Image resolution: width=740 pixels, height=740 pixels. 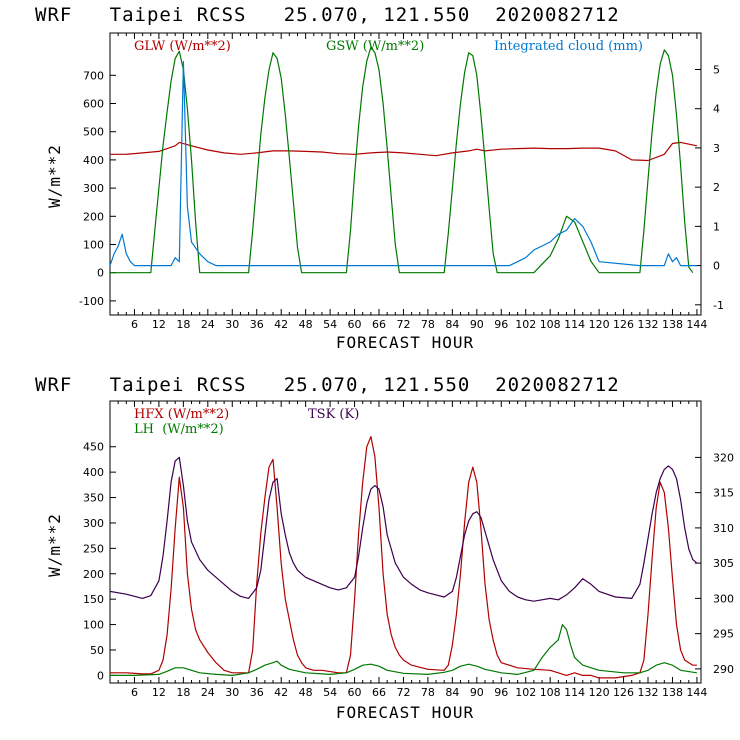 I want to click on y-tick-label: 50, so click(x=97, y=650).